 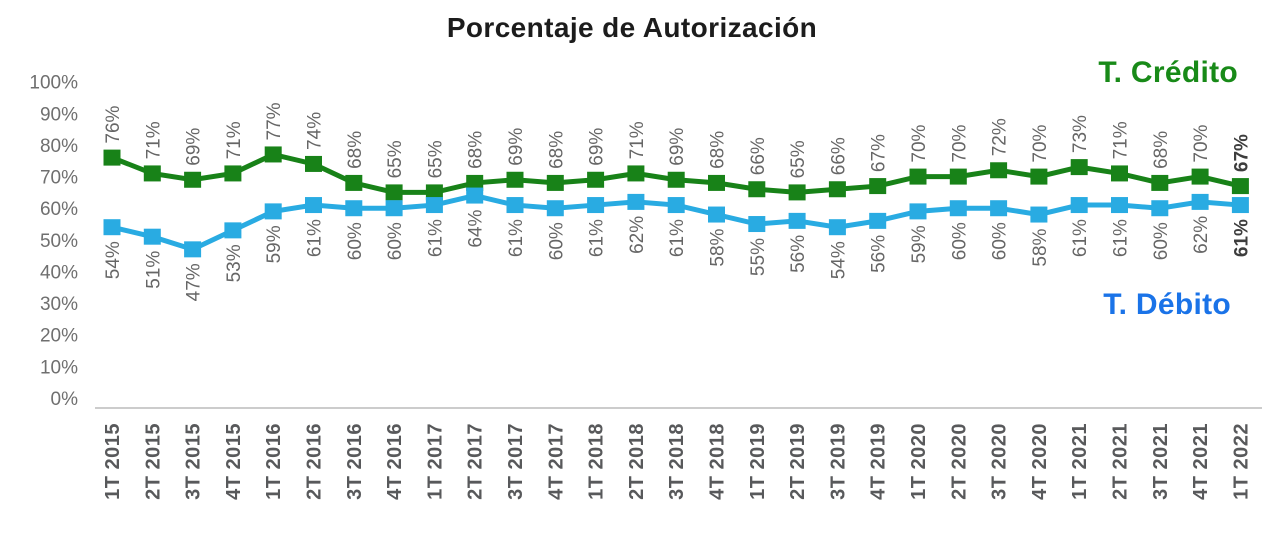 What do you see at coordinates (274, 121) in the screenshot?
I see `data-label: 77%` at bounding box center [274, 121].